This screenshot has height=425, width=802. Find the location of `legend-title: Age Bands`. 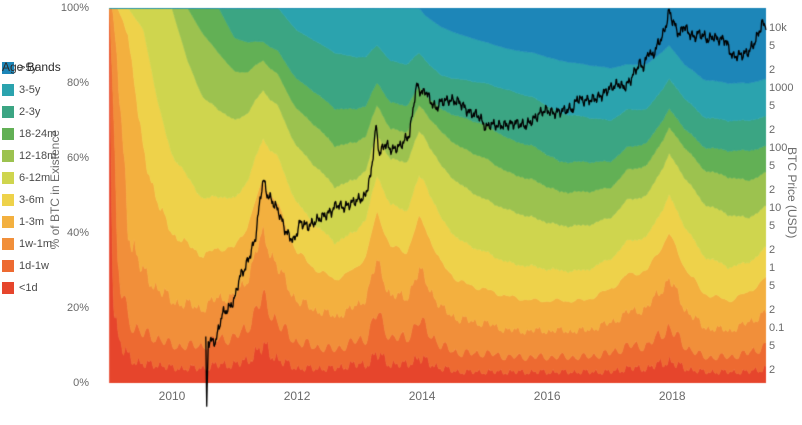

legend-title: Age Bands is located at coordinates (31, 67).